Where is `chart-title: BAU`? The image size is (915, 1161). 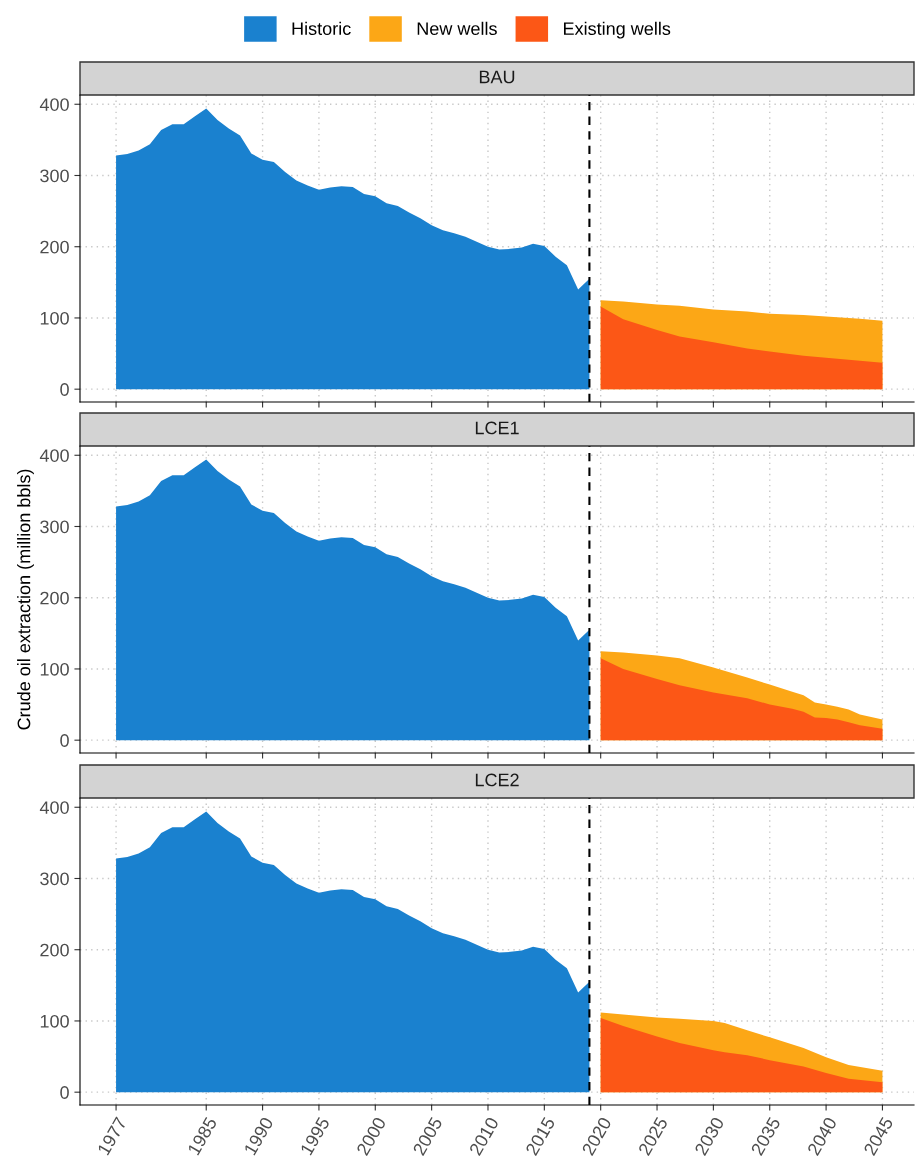
chart-title: BAU is located at coordinates (497, 77).